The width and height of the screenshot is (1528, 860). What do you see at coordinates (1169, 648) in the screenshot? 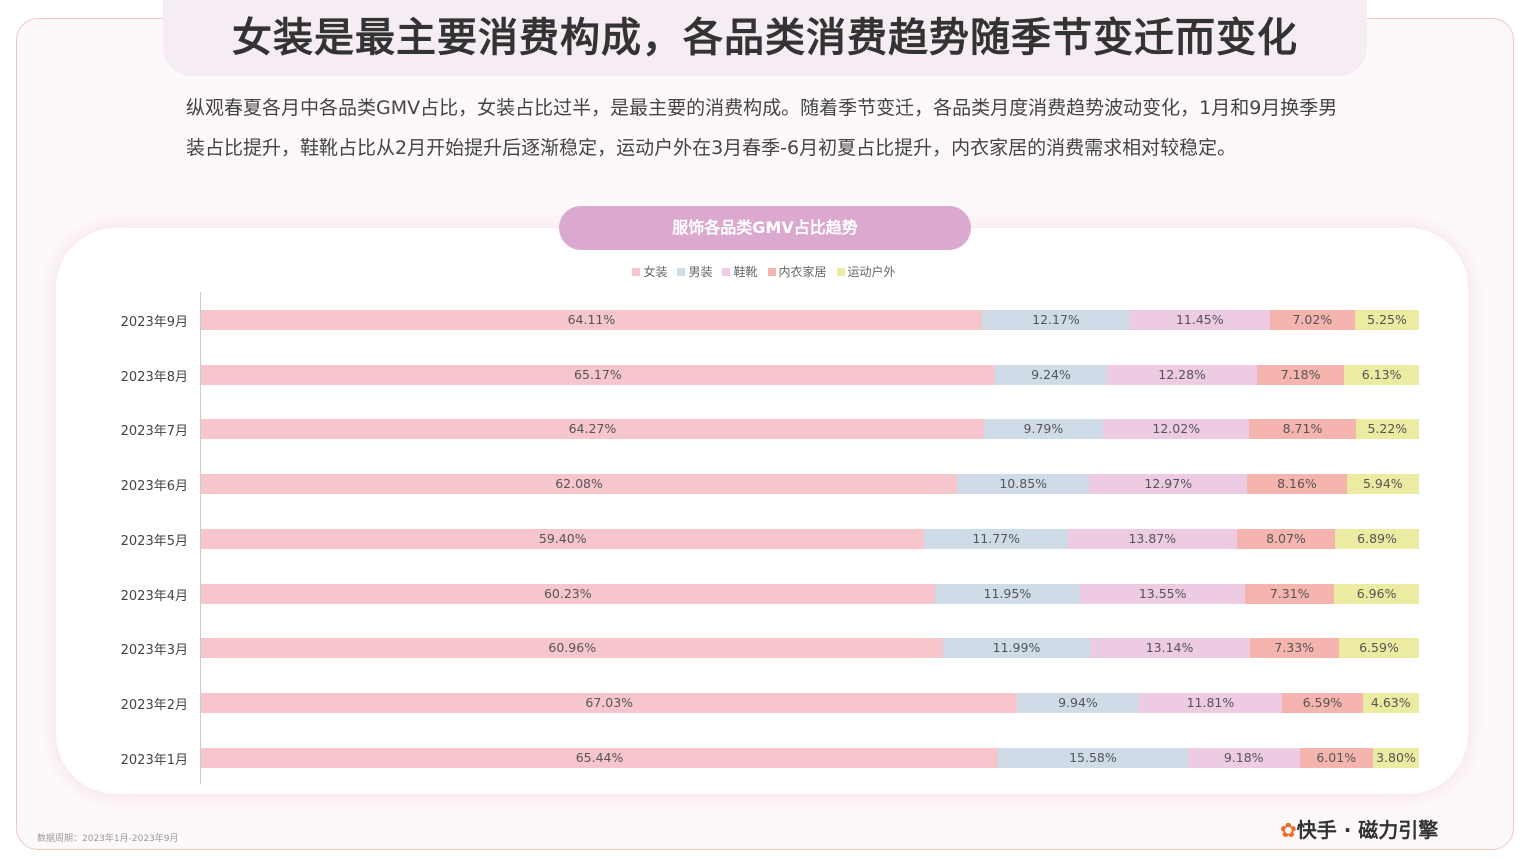
I see `bar-segment: 13.14%` at bounding box center [1169, 648].